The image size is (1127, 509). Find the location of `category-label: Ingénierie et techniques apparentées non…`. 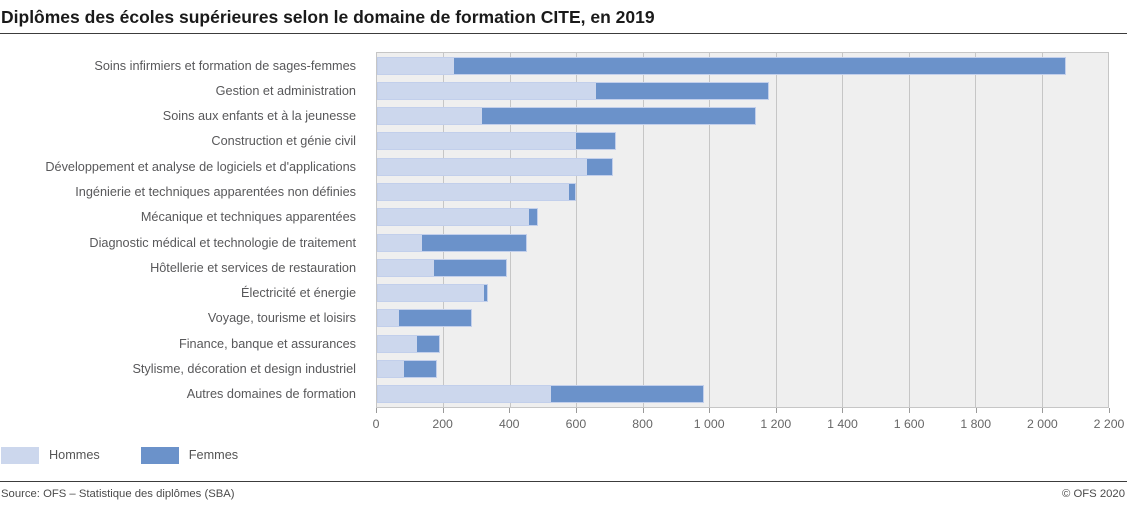

category-label: Ingénierie et techniques apparentées non… is located at coordinates (215, 192).